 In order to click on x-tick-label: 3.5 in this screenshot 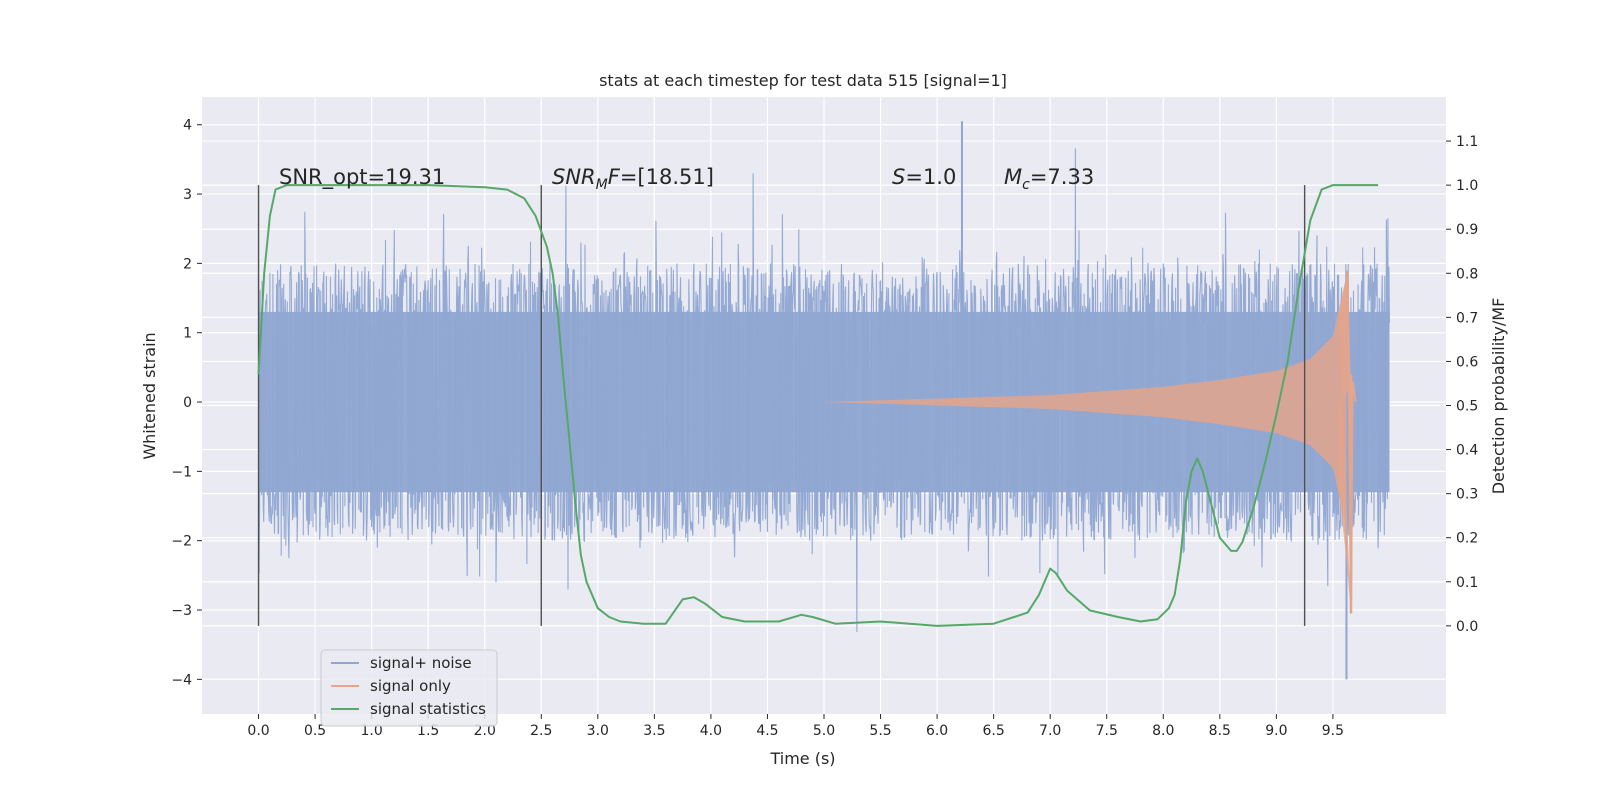, I will do `click(654, 731)`.